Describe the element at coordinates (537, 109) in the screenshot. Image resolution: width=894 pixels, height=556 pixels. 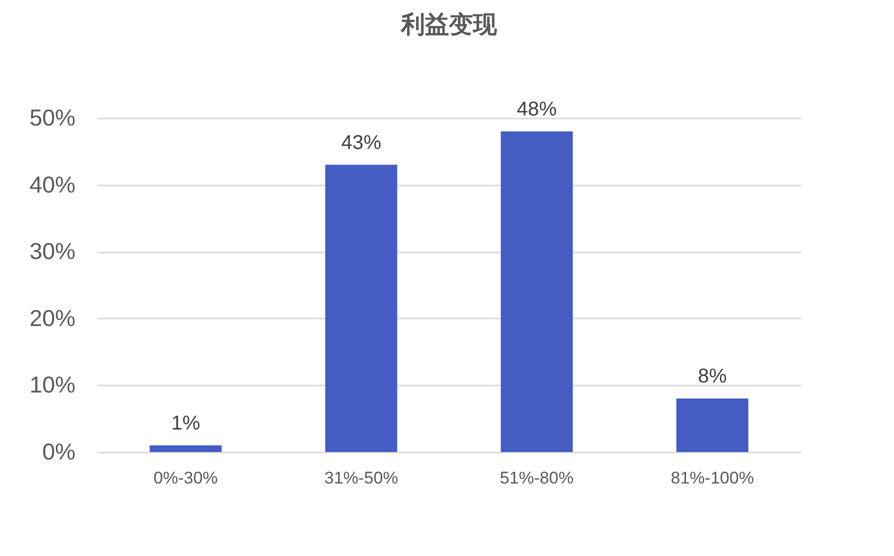
I see `data-label: 48%` at that location.